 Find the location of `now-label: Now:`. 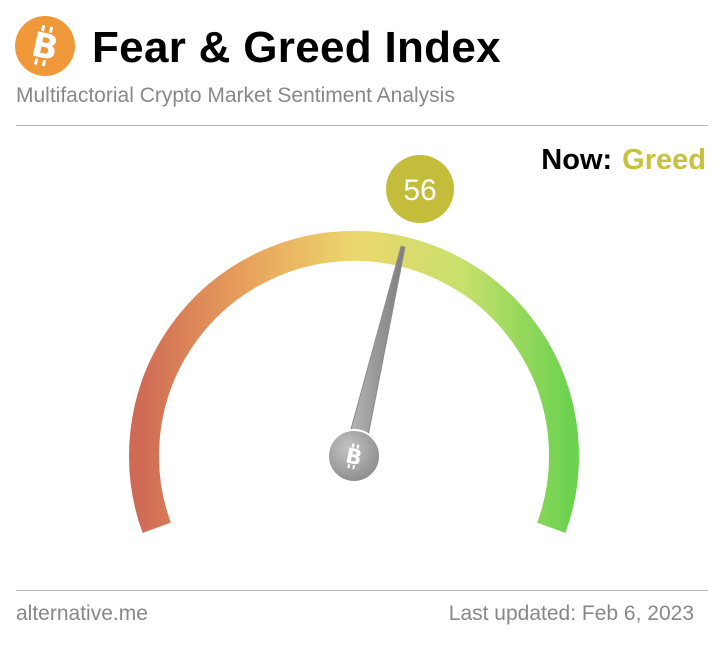

now-label: Now: is located at coordinates (577, 160).